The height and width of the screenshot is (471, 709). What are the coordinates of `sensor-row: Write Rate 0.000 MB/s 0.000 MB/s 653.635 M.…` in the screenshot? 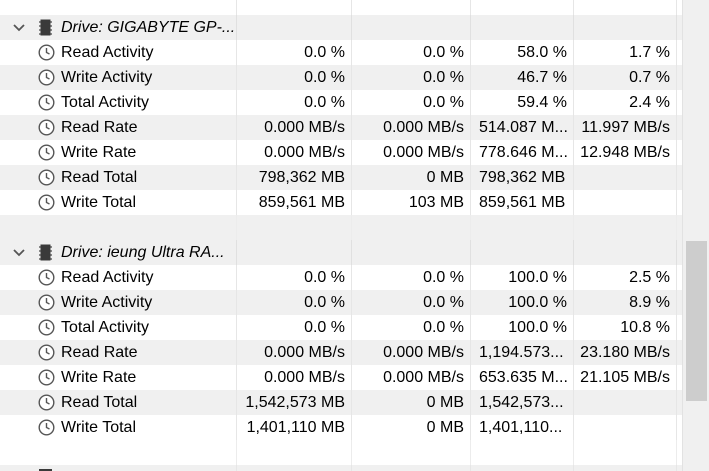 It's located at (341, 377).